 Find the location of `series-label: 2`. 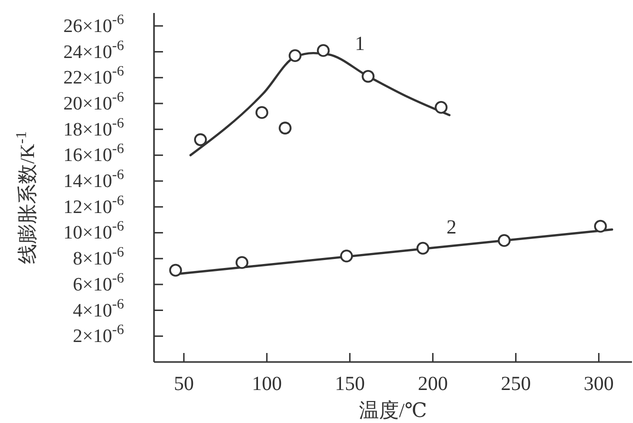

series-label: 2 is located at coordinates (451, 227).